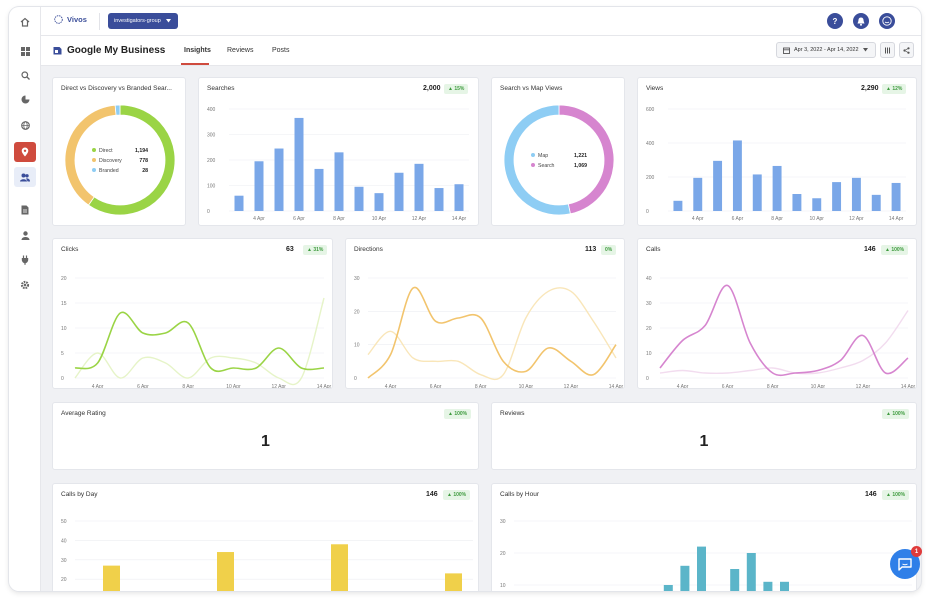  What do you see at coordinates (835, 21) in the screenshot?
I see `help-icon: ?` at bounding box center [835, 21].